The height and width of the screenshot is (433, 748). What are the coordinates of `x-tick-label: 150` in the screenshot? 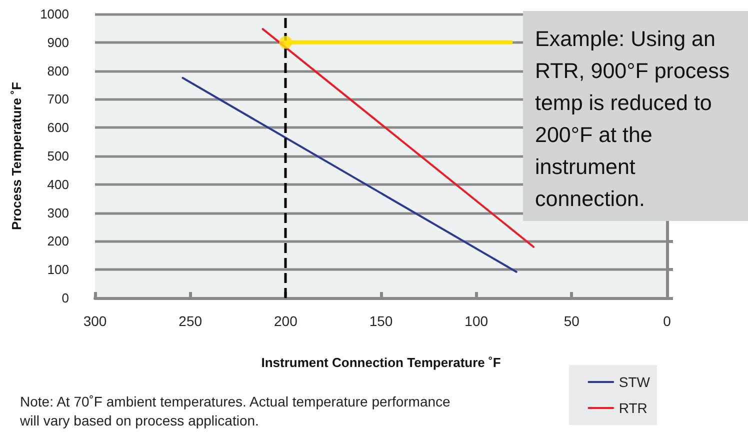 It's located at (381, 321).